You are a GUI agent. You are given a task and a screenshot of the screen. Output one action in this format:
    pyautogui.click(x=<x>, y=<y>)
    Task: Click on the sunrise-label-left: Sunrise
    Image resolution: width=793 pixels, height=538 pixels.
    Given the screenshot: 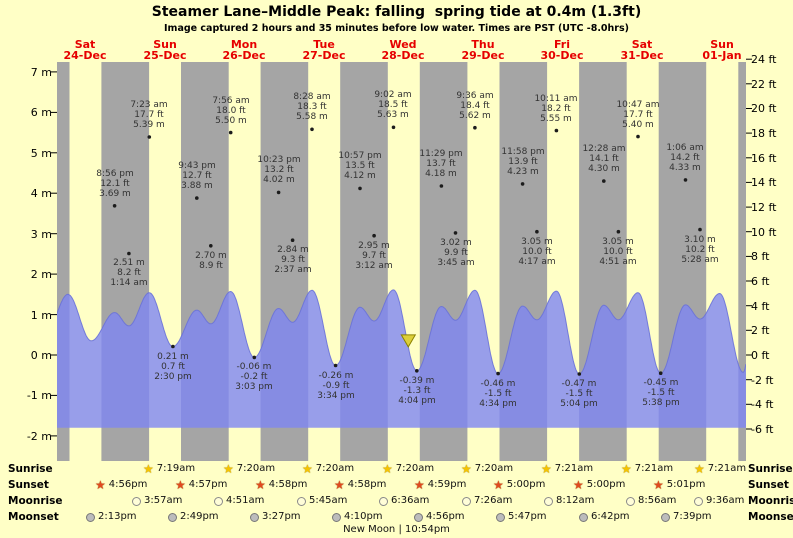 What is the action you would take?
    pyautogui.click(x=30, y=469)
    